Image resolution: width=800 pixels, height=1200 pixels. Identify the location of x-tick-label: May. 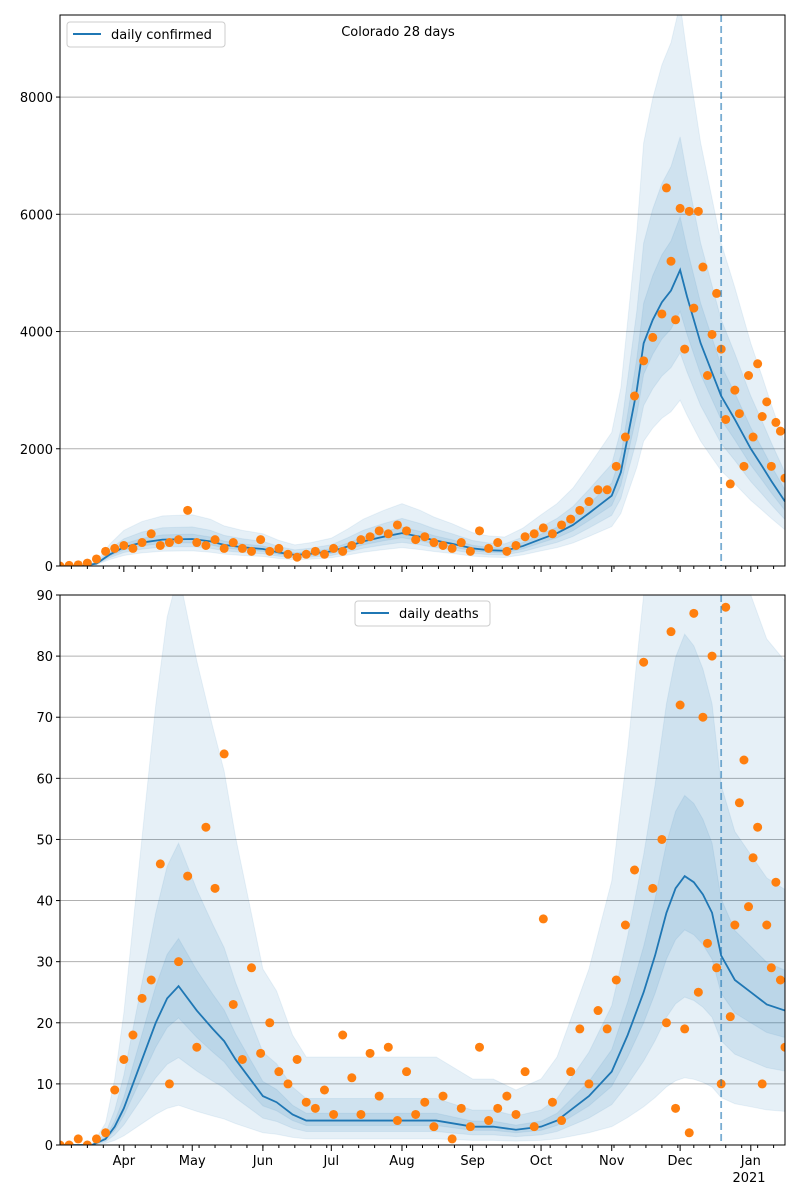
(192, 1161).